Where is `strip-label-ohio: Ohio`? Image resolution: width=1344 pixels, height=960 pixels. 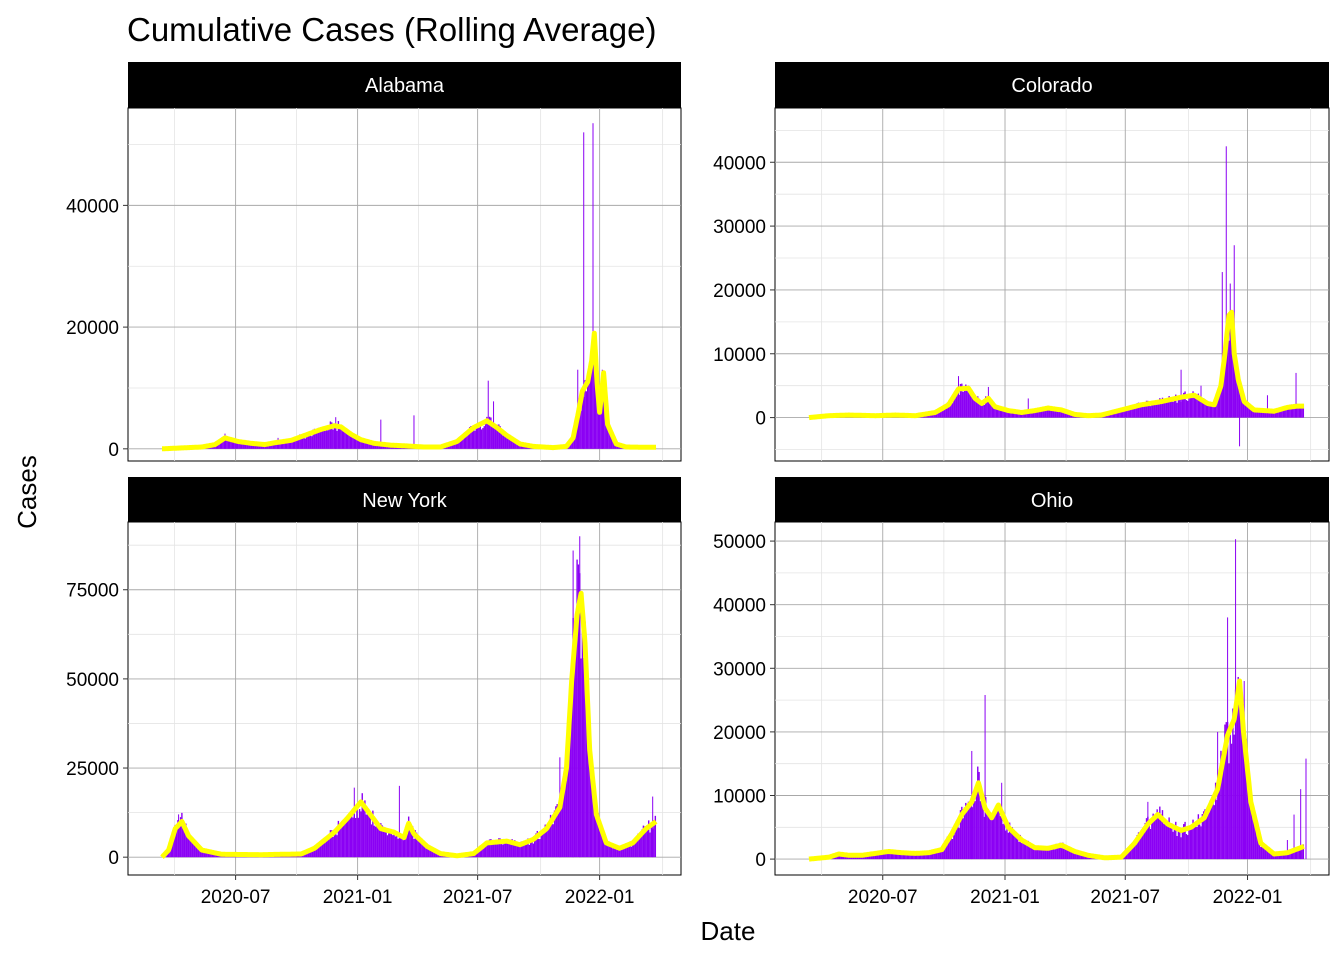 strip-label-ohio: Ohio is located at coordinates (1052, 501).